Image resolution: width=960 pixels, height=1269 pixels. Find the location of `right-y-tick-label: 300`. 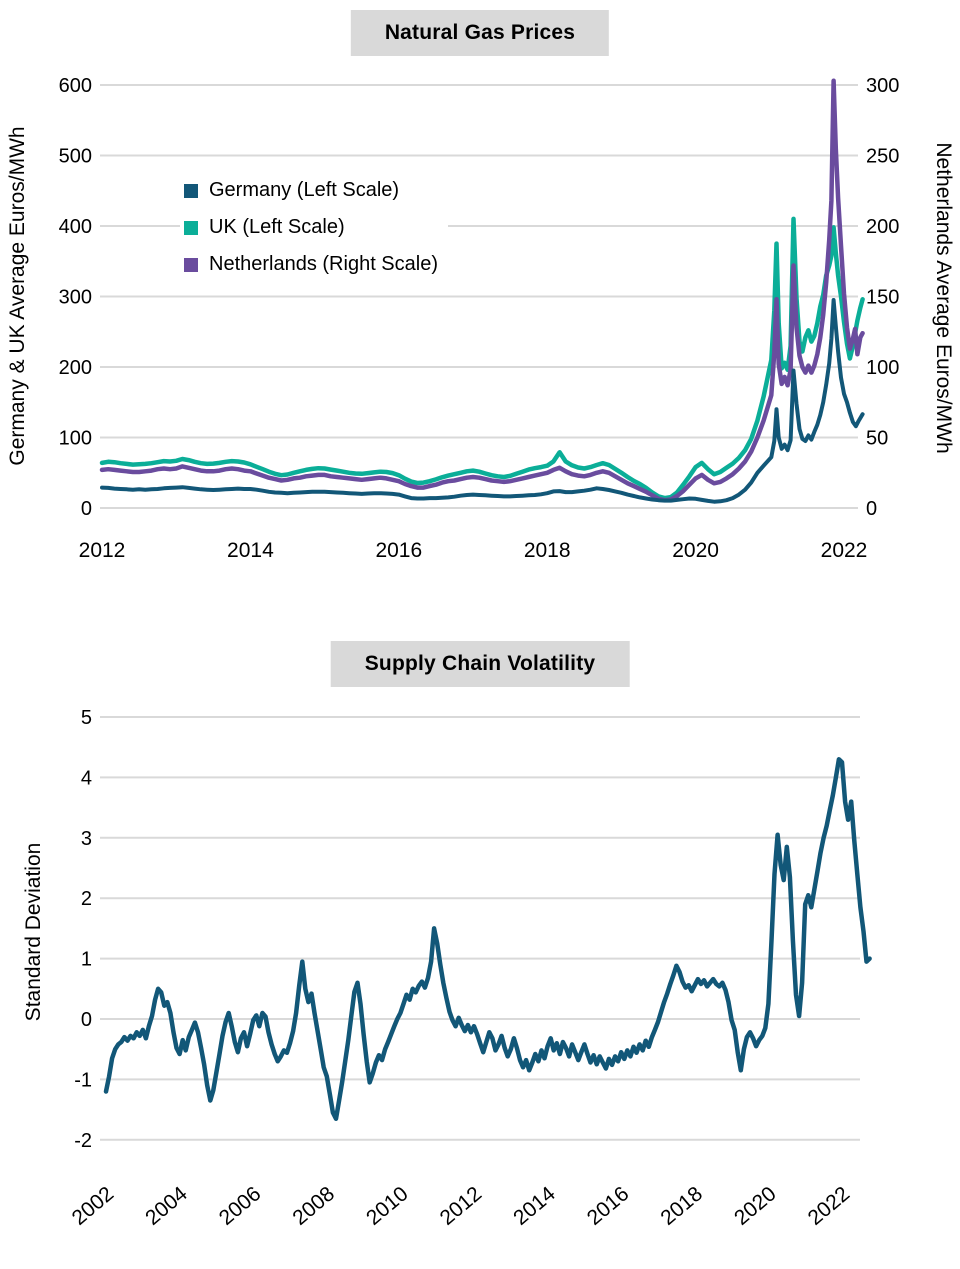

right-y-tick-label: 300 is located at coordinates (882, 86).